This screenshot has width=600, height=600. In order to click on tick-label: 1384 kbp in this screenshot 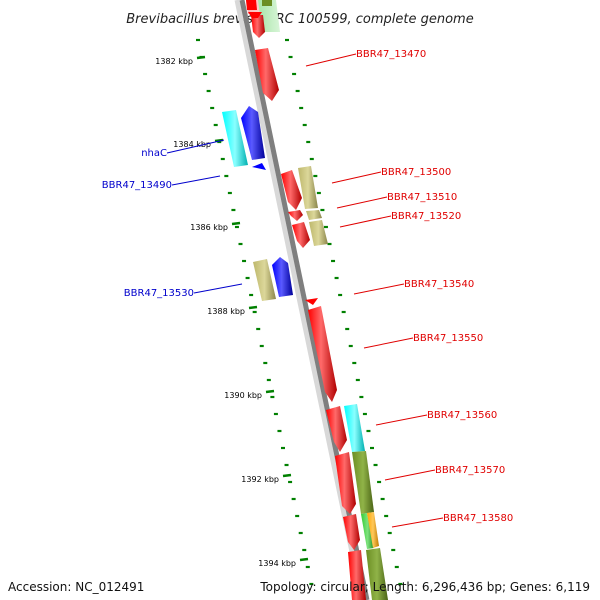, I will do `click(192, 144)`.